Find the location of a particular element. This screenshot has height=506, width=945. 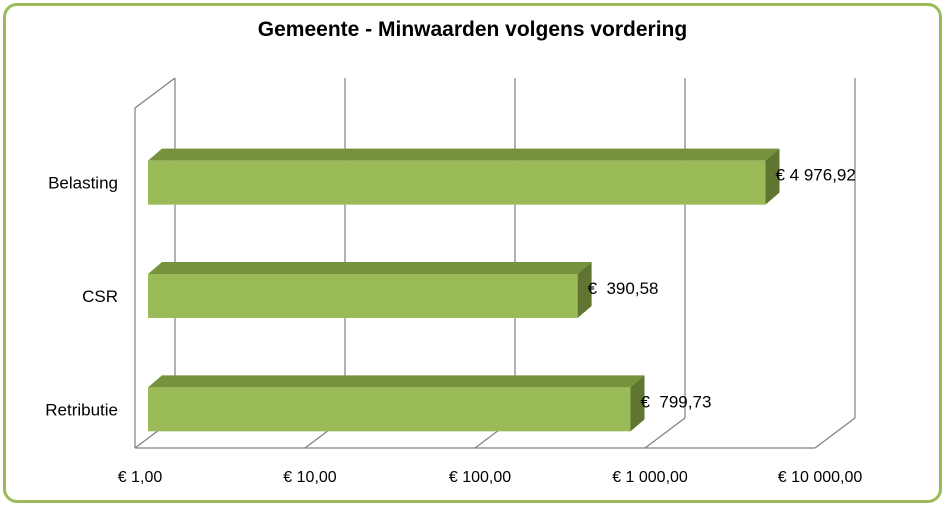

x-tick-label-3: € 1 000,00 is located at coordinates (650, 477).